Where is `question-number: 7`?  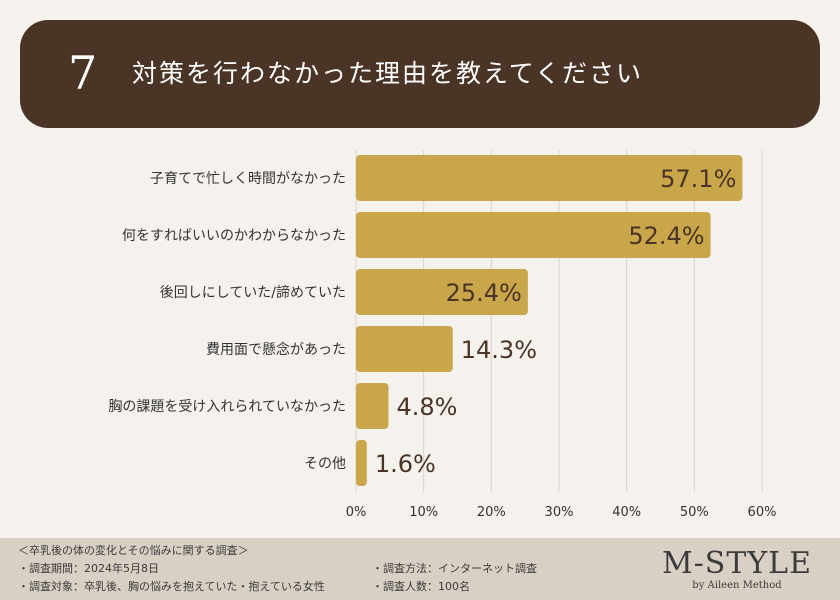 question-number: 7 is located at coordinates (83, 73).